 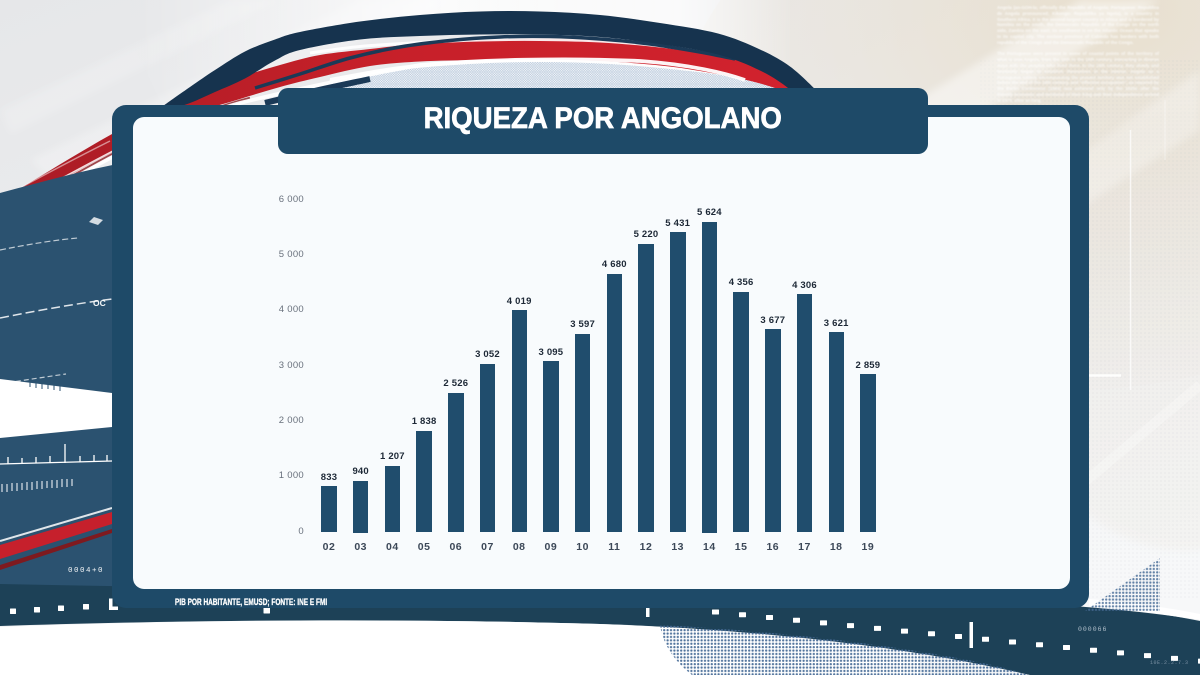 What do you see at coordinates (1092, 629) in the screenshot?
I see `svg-text: 000066` at bounding box center [1092, 629].